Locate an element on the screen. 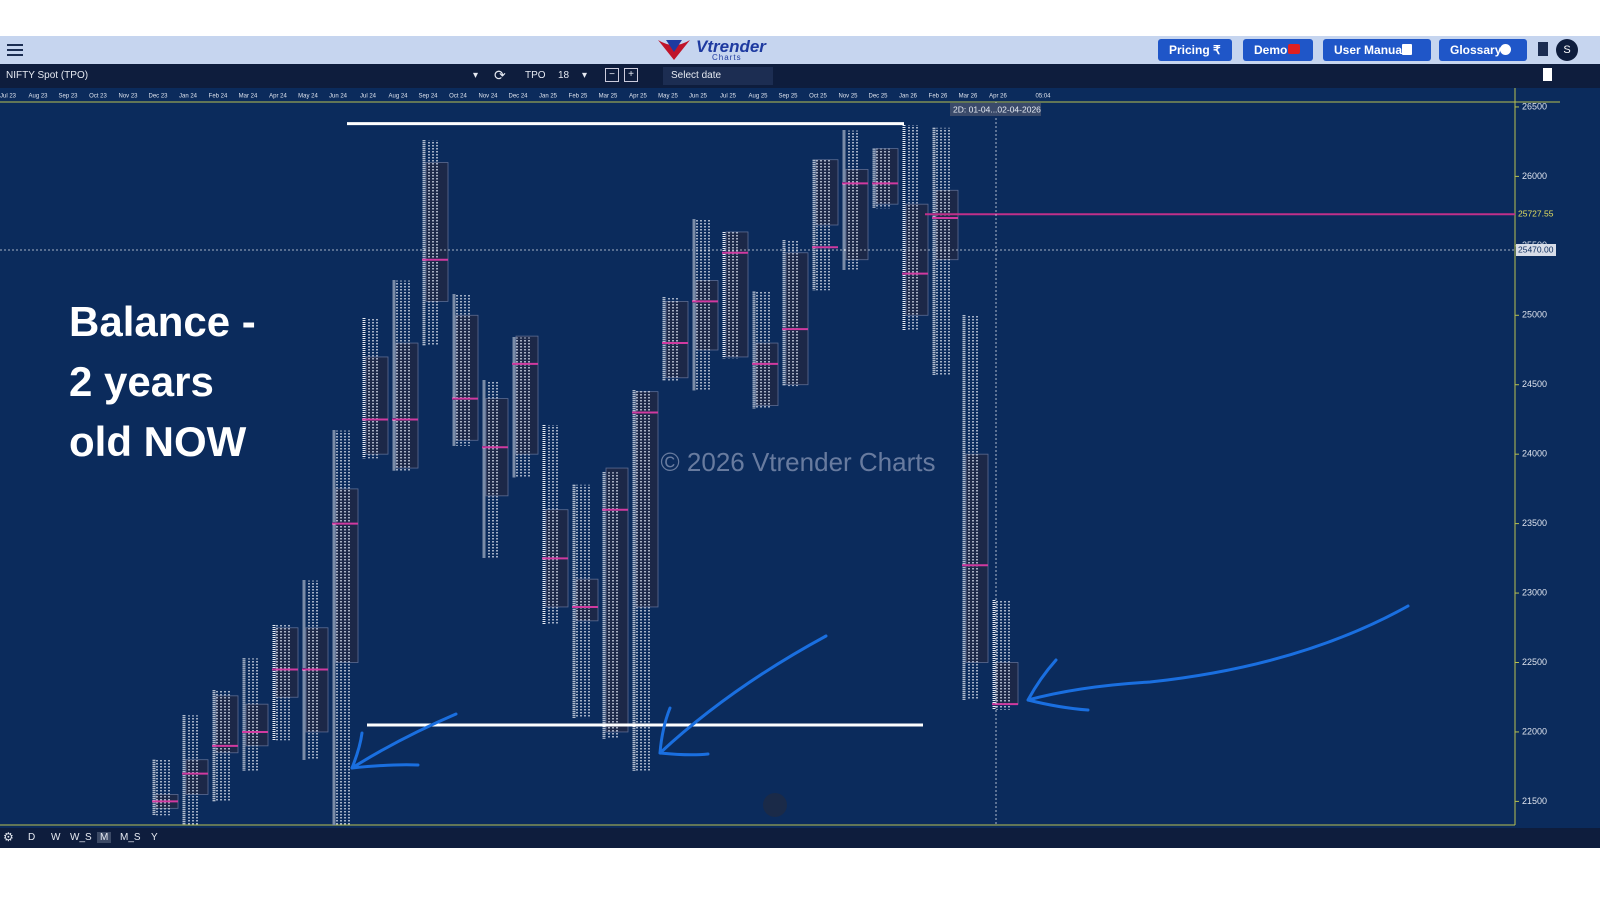  watermark: © 2026 Vtrender Charts is located at coordinates (798, 462).